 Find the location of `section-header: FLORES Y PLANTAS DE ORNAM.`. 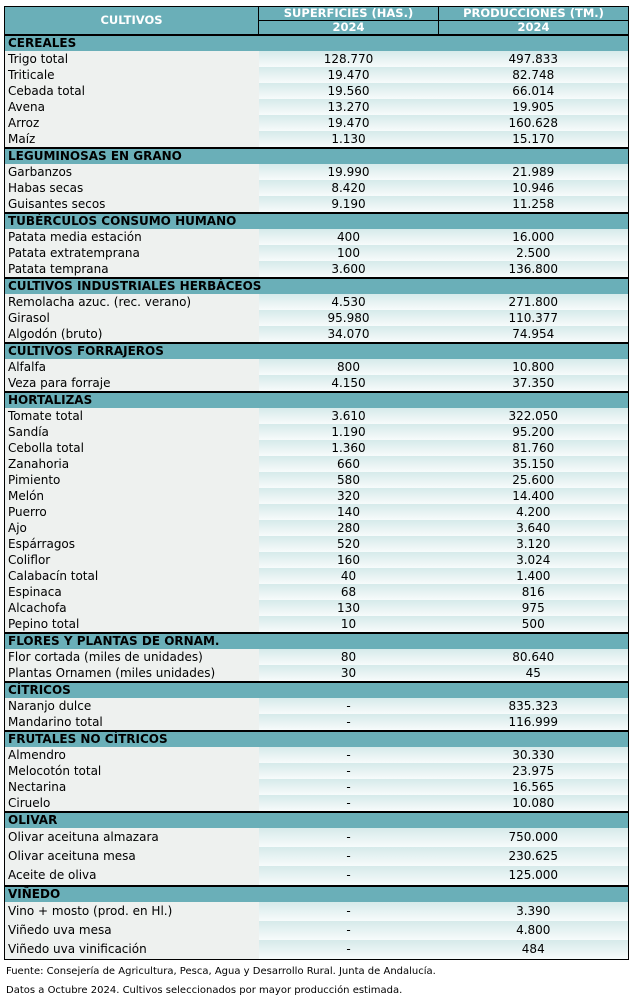

section-header: FLORES Y PLANTAS DE ORNAM. is located at coordinates (316, 640).